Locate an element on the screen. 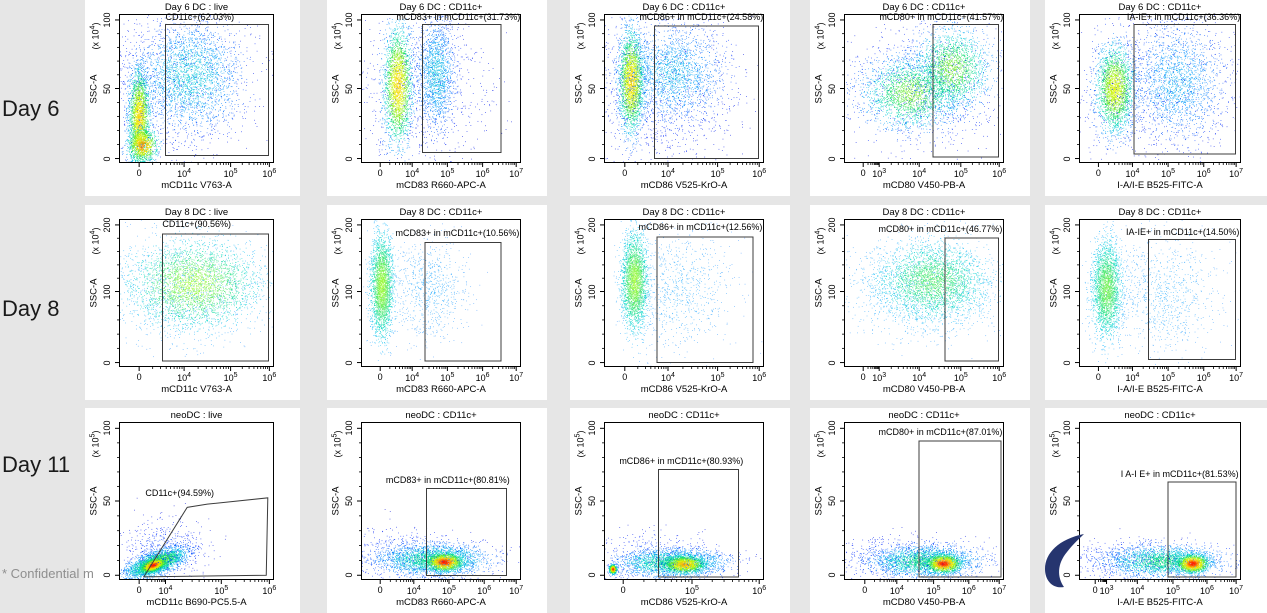 Image resolution: width=1267 pixels, height=613 pixels. panel-title: Day 6 DC : live is located at coordinates (196, 7).